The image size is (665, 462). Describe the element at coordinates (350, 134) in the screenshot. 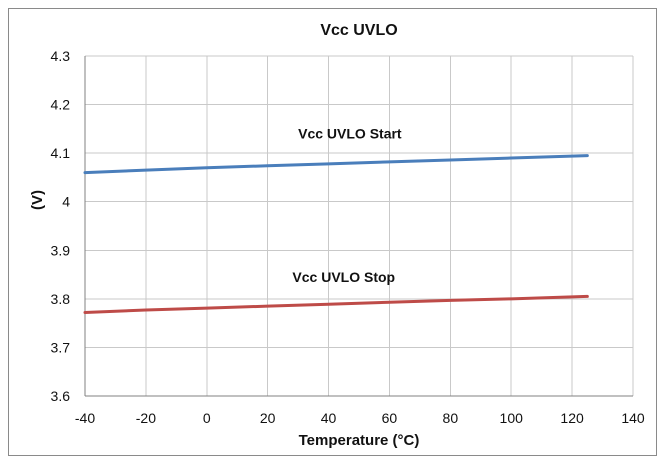

I see `annotation-vcc-uvlo-start: Vcc UVLO Start` at that location.